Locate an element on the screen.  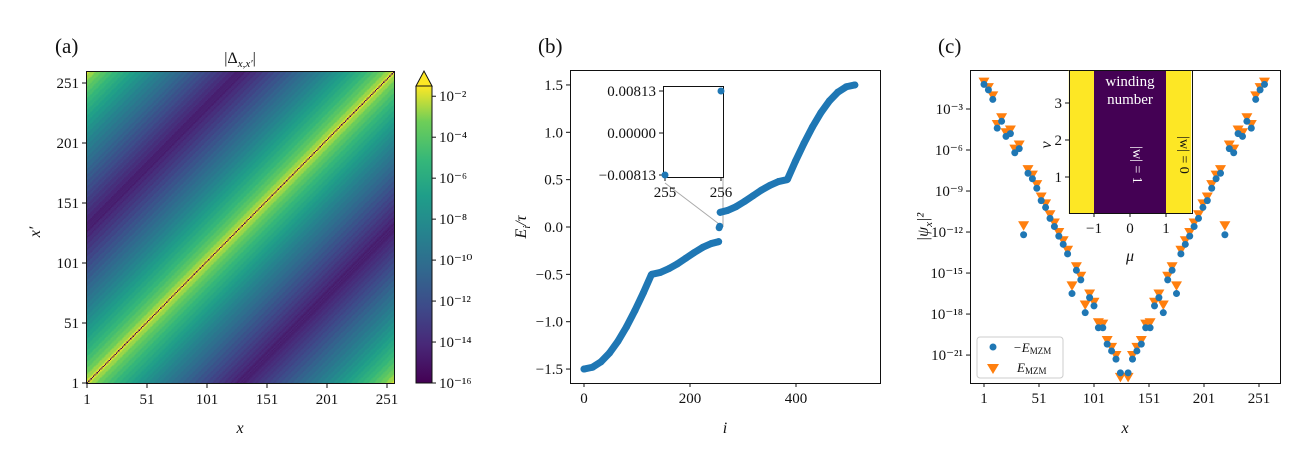
wavefunction-ylabel: |ψx|² is located at coordinates (925, 227).